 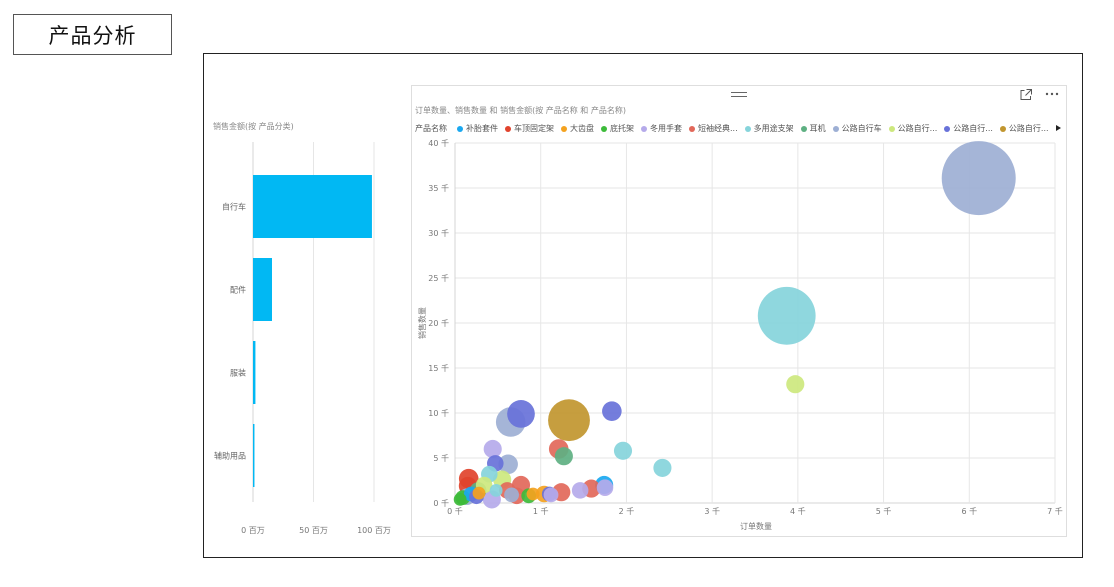 What do you see at coordinates (438, 278) in the screenshot?
I see `bubble-y-tick-label: 25 千` at bounding box center [438, 278].